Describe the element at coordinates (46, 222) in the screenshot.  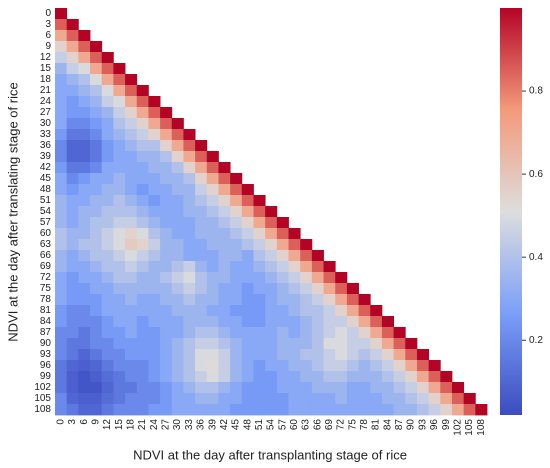
I see `y-tick-label: 57` at that location.